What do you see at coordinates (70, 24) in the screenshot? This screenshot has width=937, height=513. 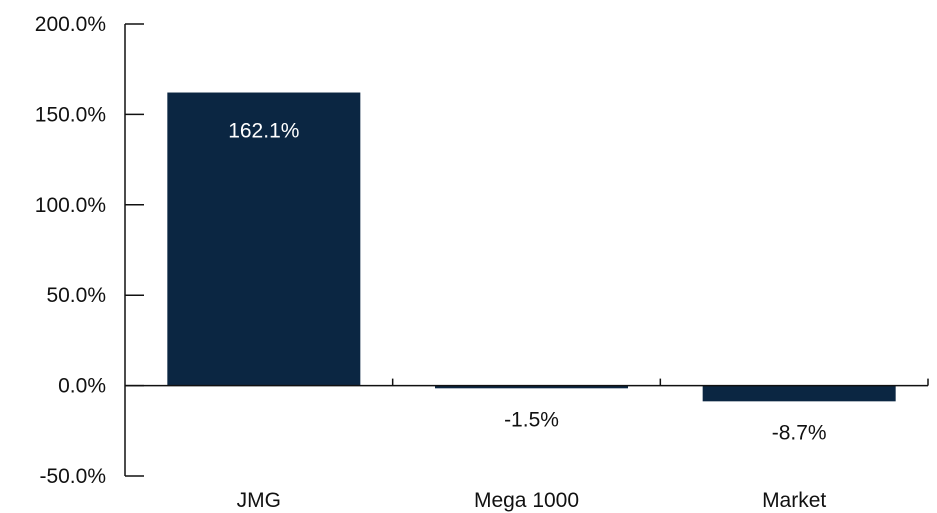 I see `y-tick-label: 200.0%` at bounding box center [70, 24].